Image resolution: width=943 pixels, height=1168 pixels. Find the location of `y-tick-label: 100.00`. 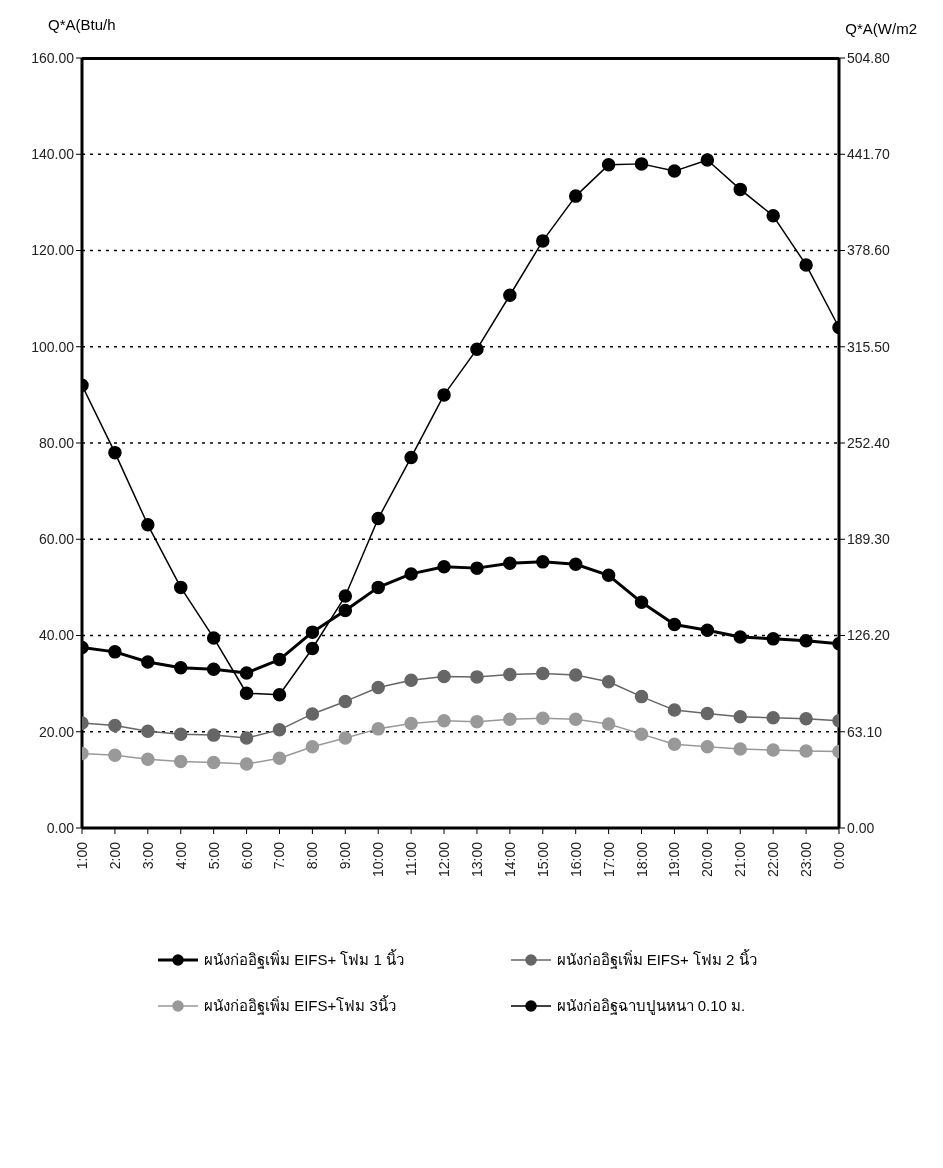

y-tick-label: 100.00 is located at coordinates (53, 346).